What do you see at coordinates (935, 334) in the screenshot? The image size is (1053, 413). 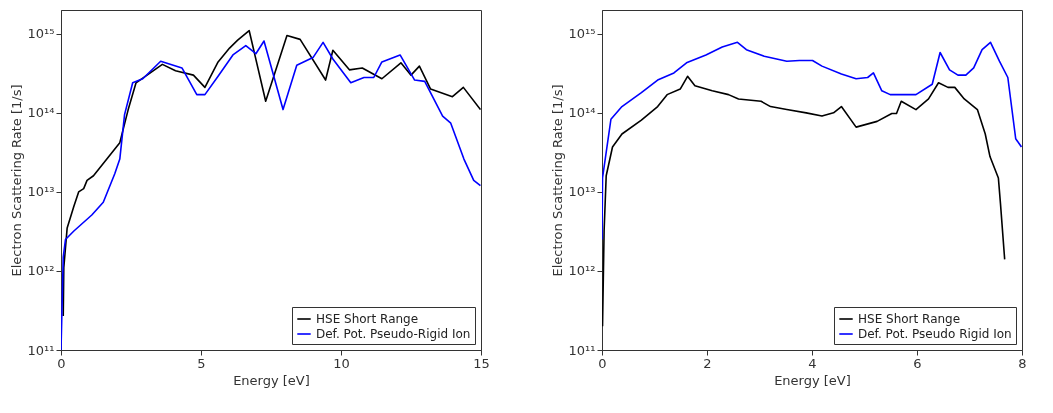 I see `legend-label: Def. Pot. Pseudo Rigid Ion` at bounding box center [935, 334].